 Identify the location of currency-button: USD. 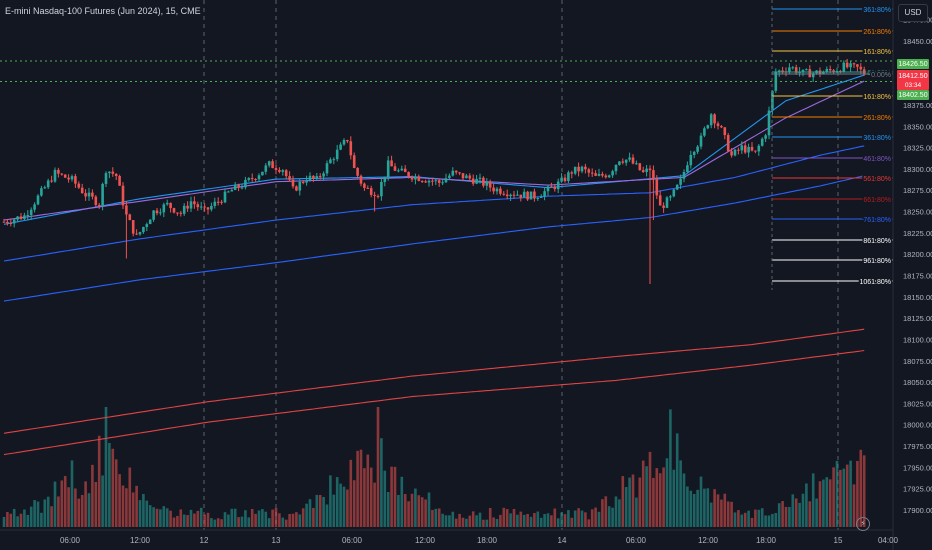
(913, 13).